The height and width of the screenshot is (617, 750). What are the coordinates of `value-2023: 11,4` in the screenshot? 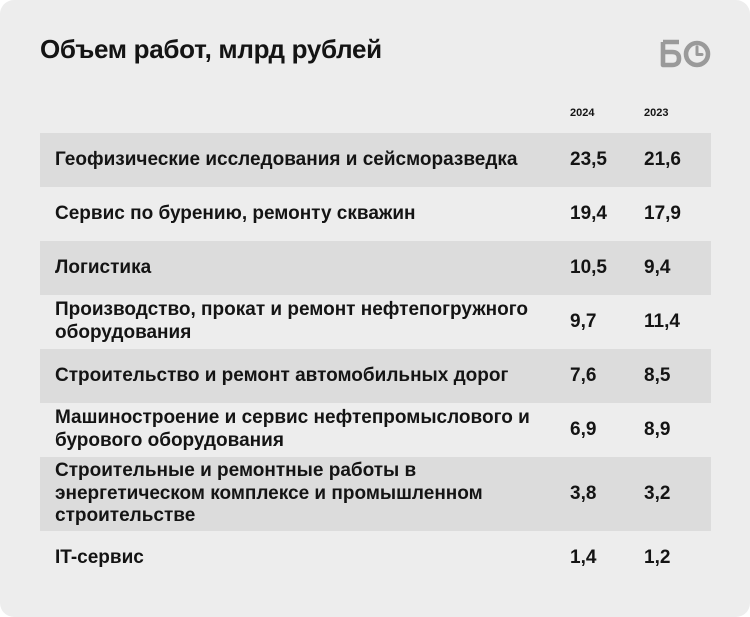 It's located at (662, 321).